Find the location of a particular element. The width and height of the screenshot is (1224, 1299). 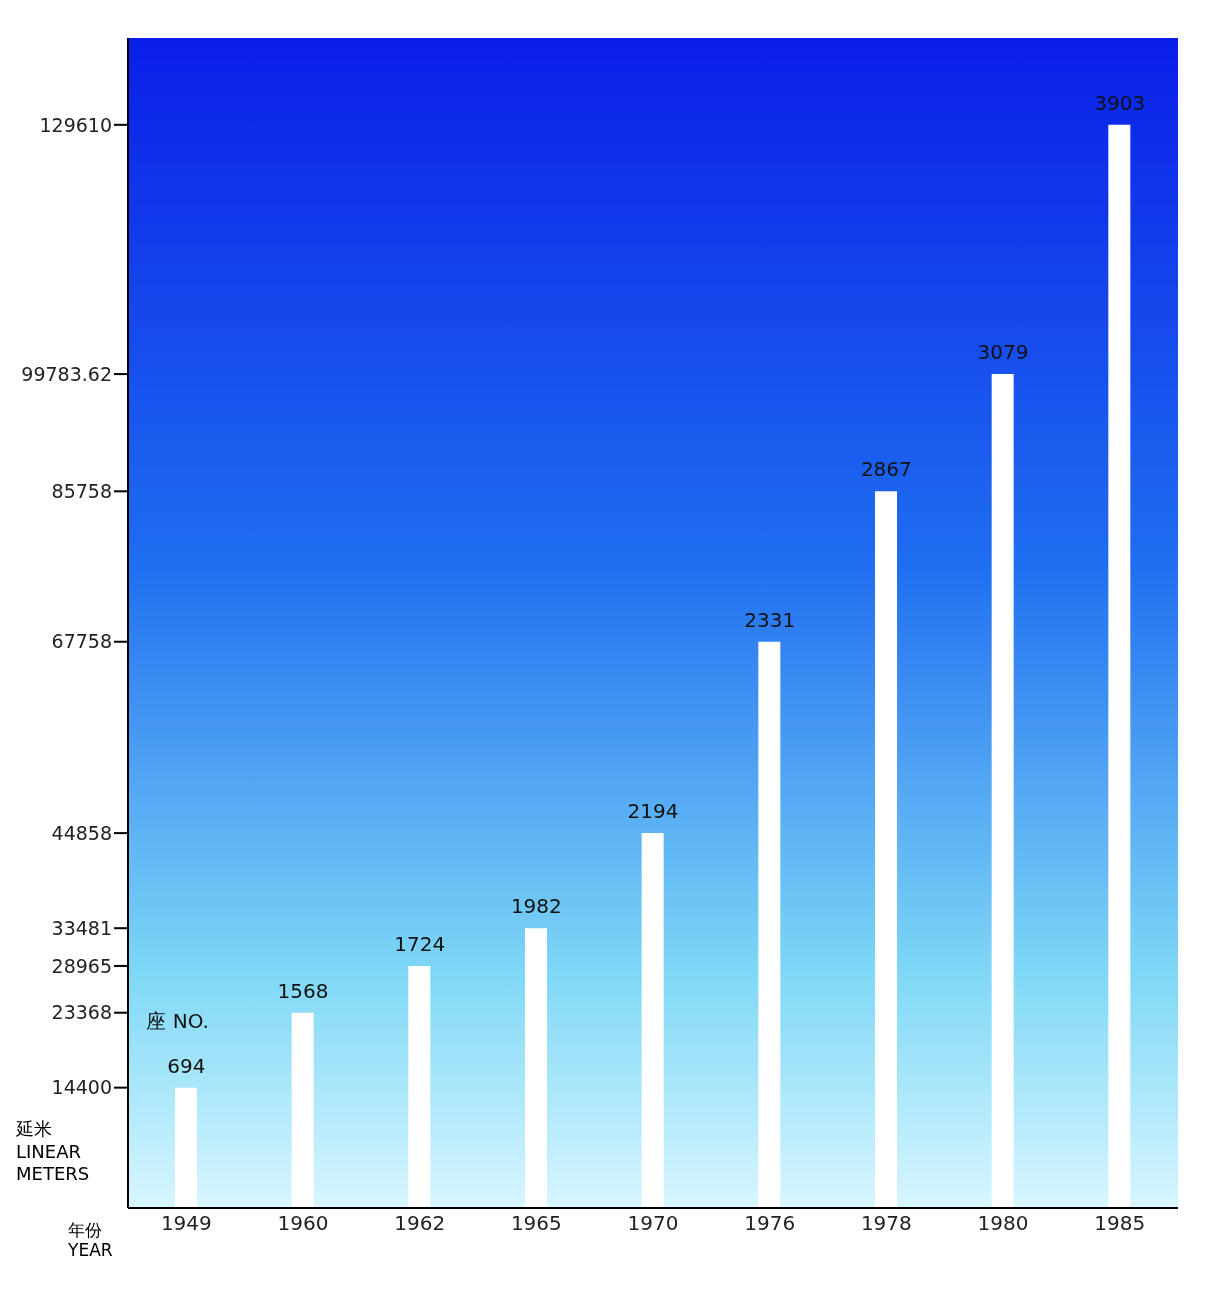

x-tick-label: 1965 is located at coordinates (536, 1223).